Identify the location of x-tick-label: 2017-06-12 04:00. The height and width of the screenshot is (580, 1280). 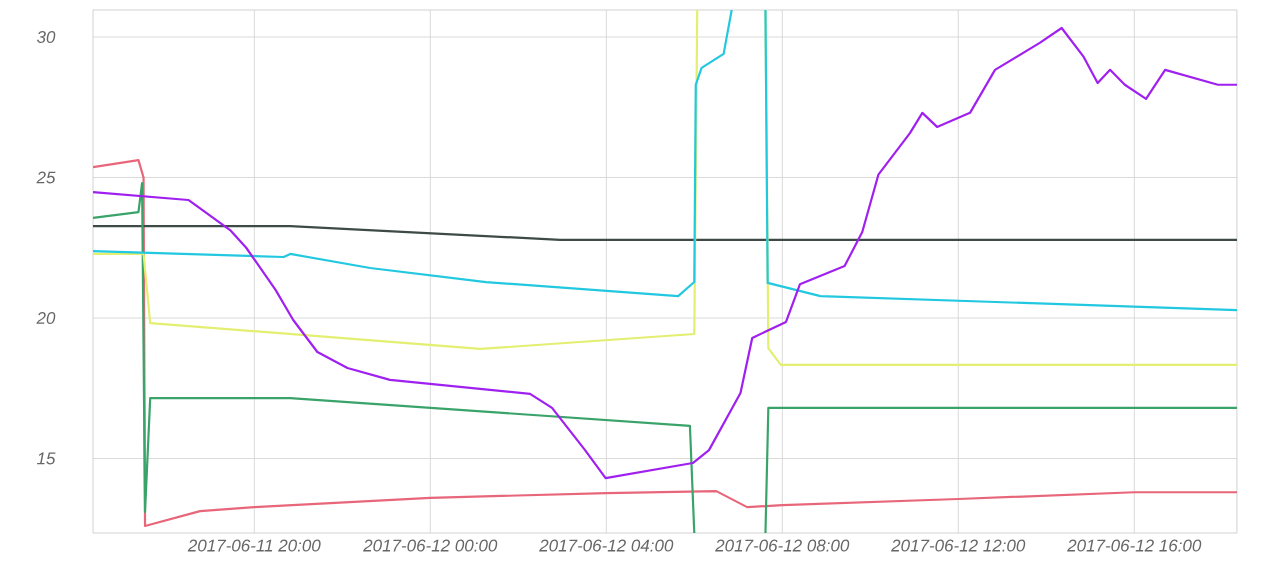
(606, 545).